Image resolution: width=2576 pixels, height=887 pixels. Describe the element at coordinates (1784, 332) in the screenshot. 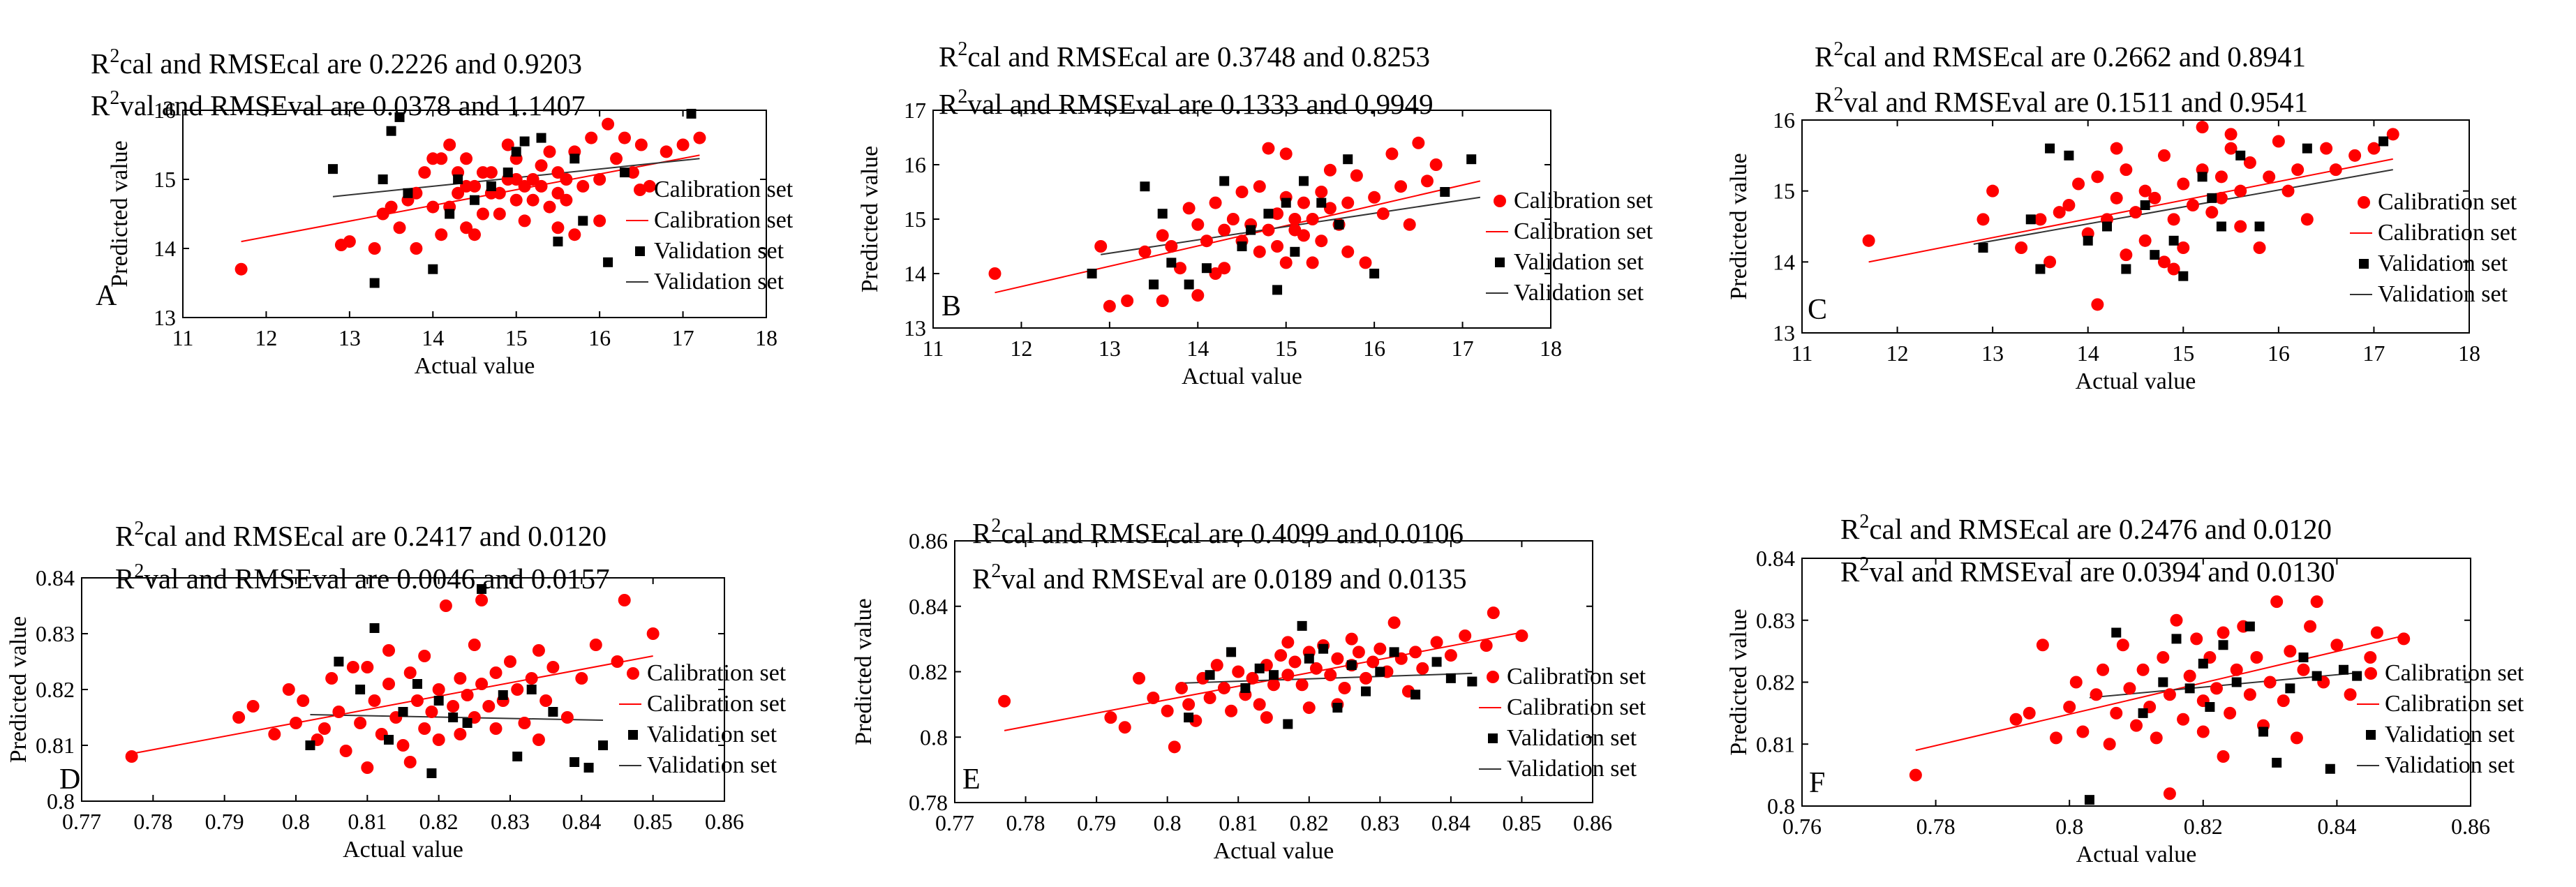

I see `y-tick-label: 13` at that location.